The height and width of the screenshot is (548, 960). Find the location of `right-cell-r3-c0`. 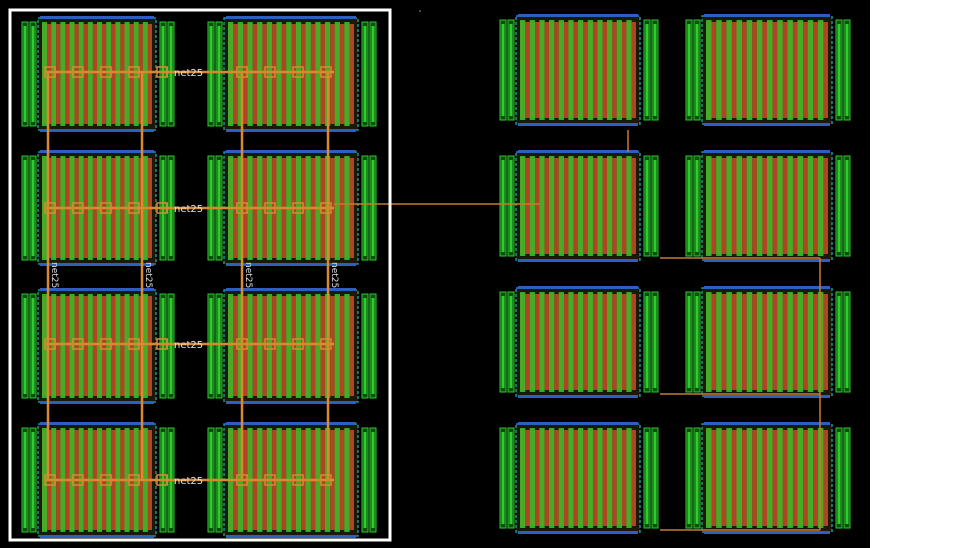

right-cell-r3-c0 is located at coordinates (579, 478).